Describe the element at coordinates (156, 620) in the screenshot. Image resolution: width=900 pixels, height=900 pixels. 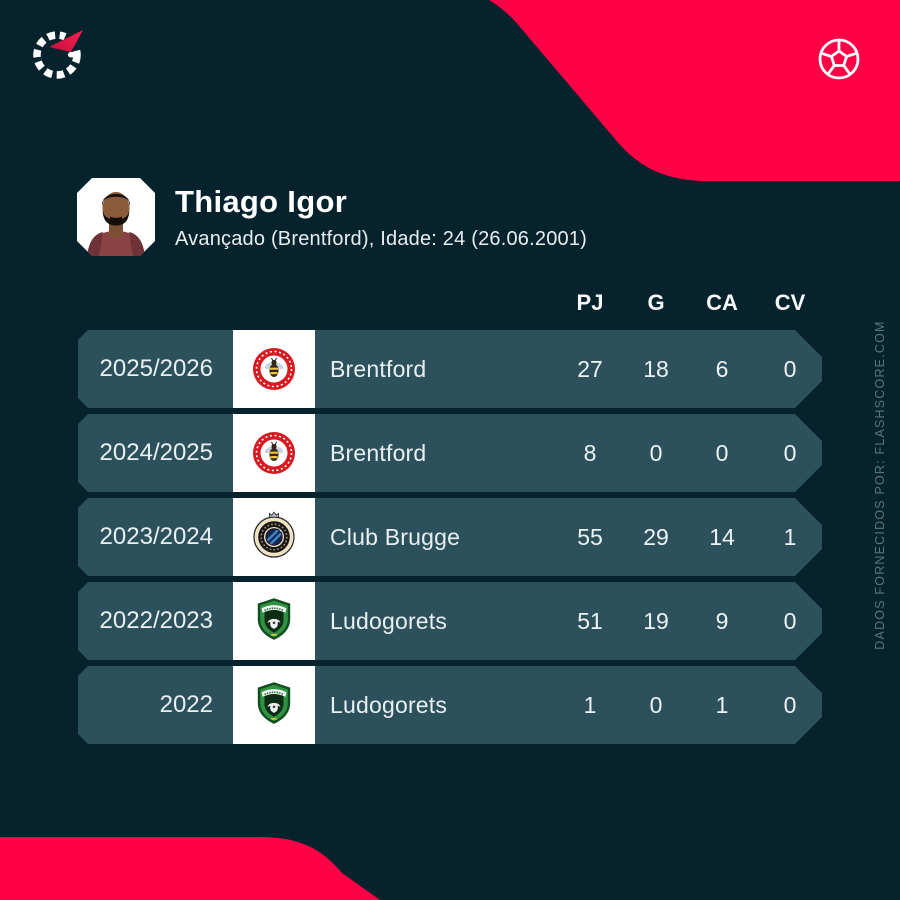
I see `season-label: 2022/2023` at that location.